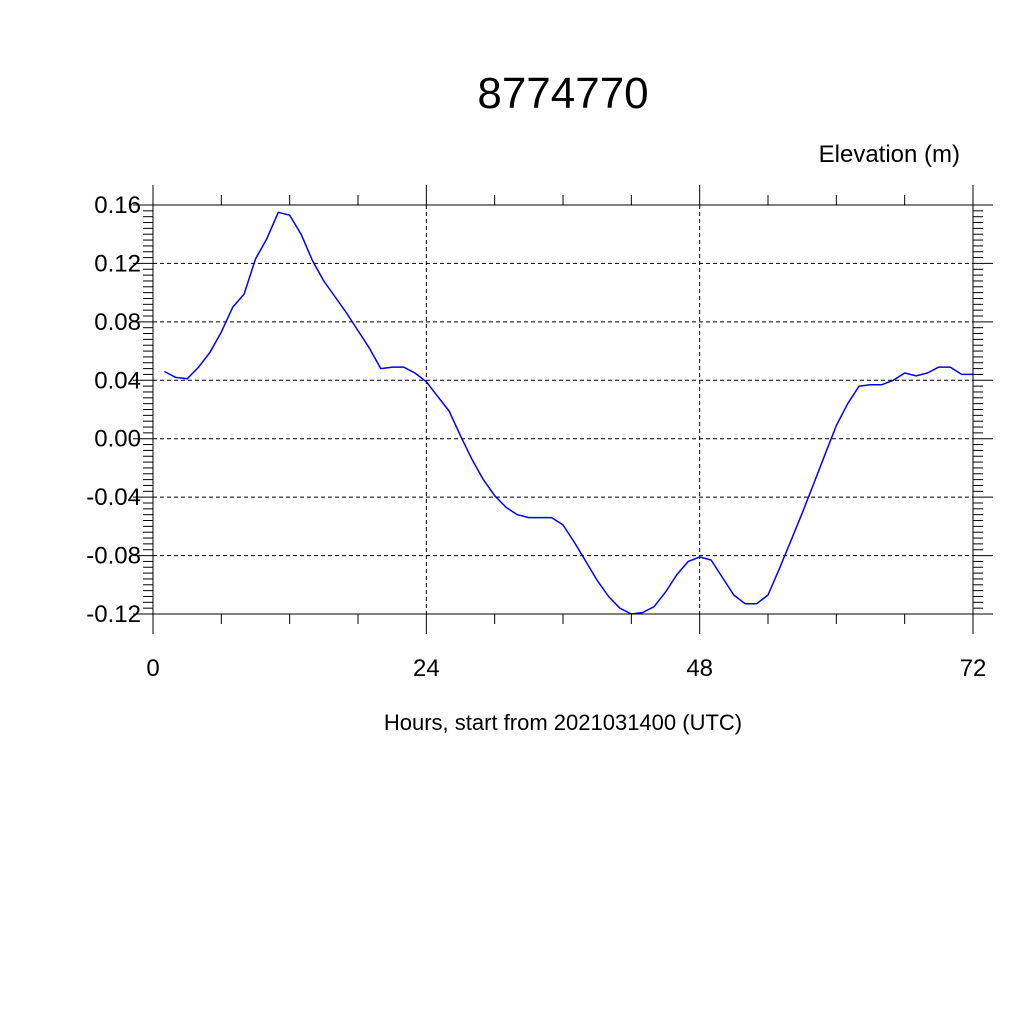 The image size is (1024, 1024). What do you see at coordinates (426, 668) in the screenshot?
I see `x-tick-label: 24` at bounding box center [426, 668].